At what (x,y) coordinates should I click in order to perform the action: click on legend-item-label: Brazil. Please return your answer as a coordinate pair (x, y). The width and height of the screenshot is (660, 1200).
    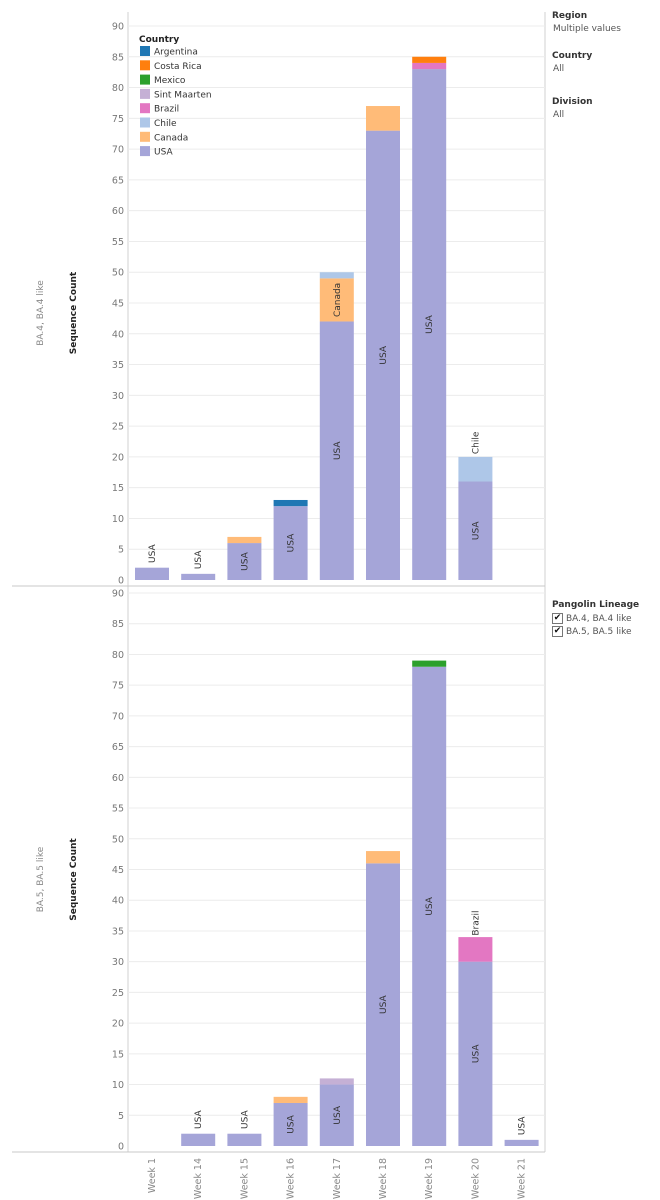
    Looking at the image, I should click on (166, 110).